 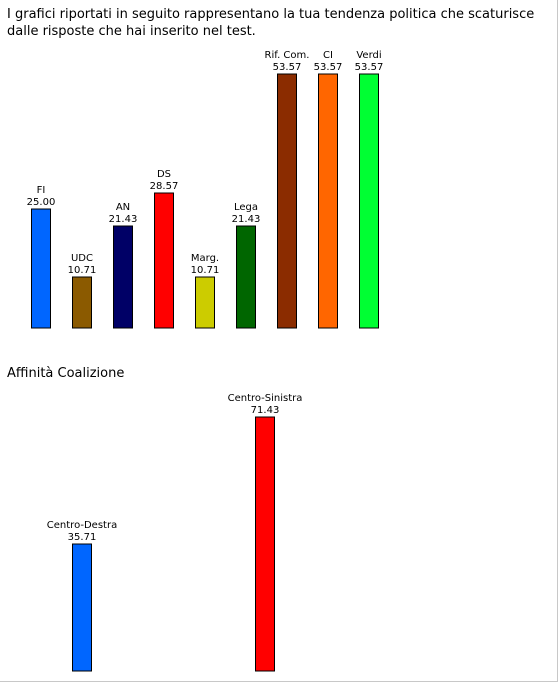 I want to click on value-label-rif-com: 53.57, so click(x=287, y=67).